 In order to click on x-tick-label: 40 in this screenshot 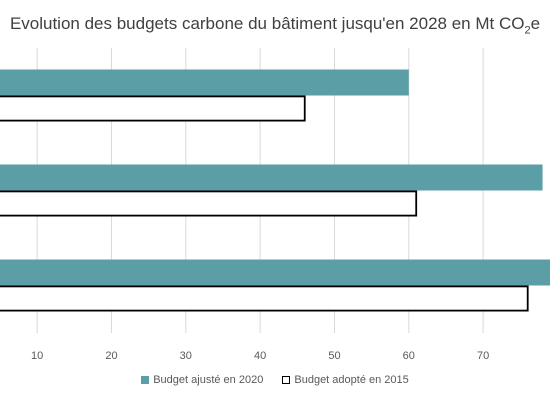, I will do `click(260, 356)`.